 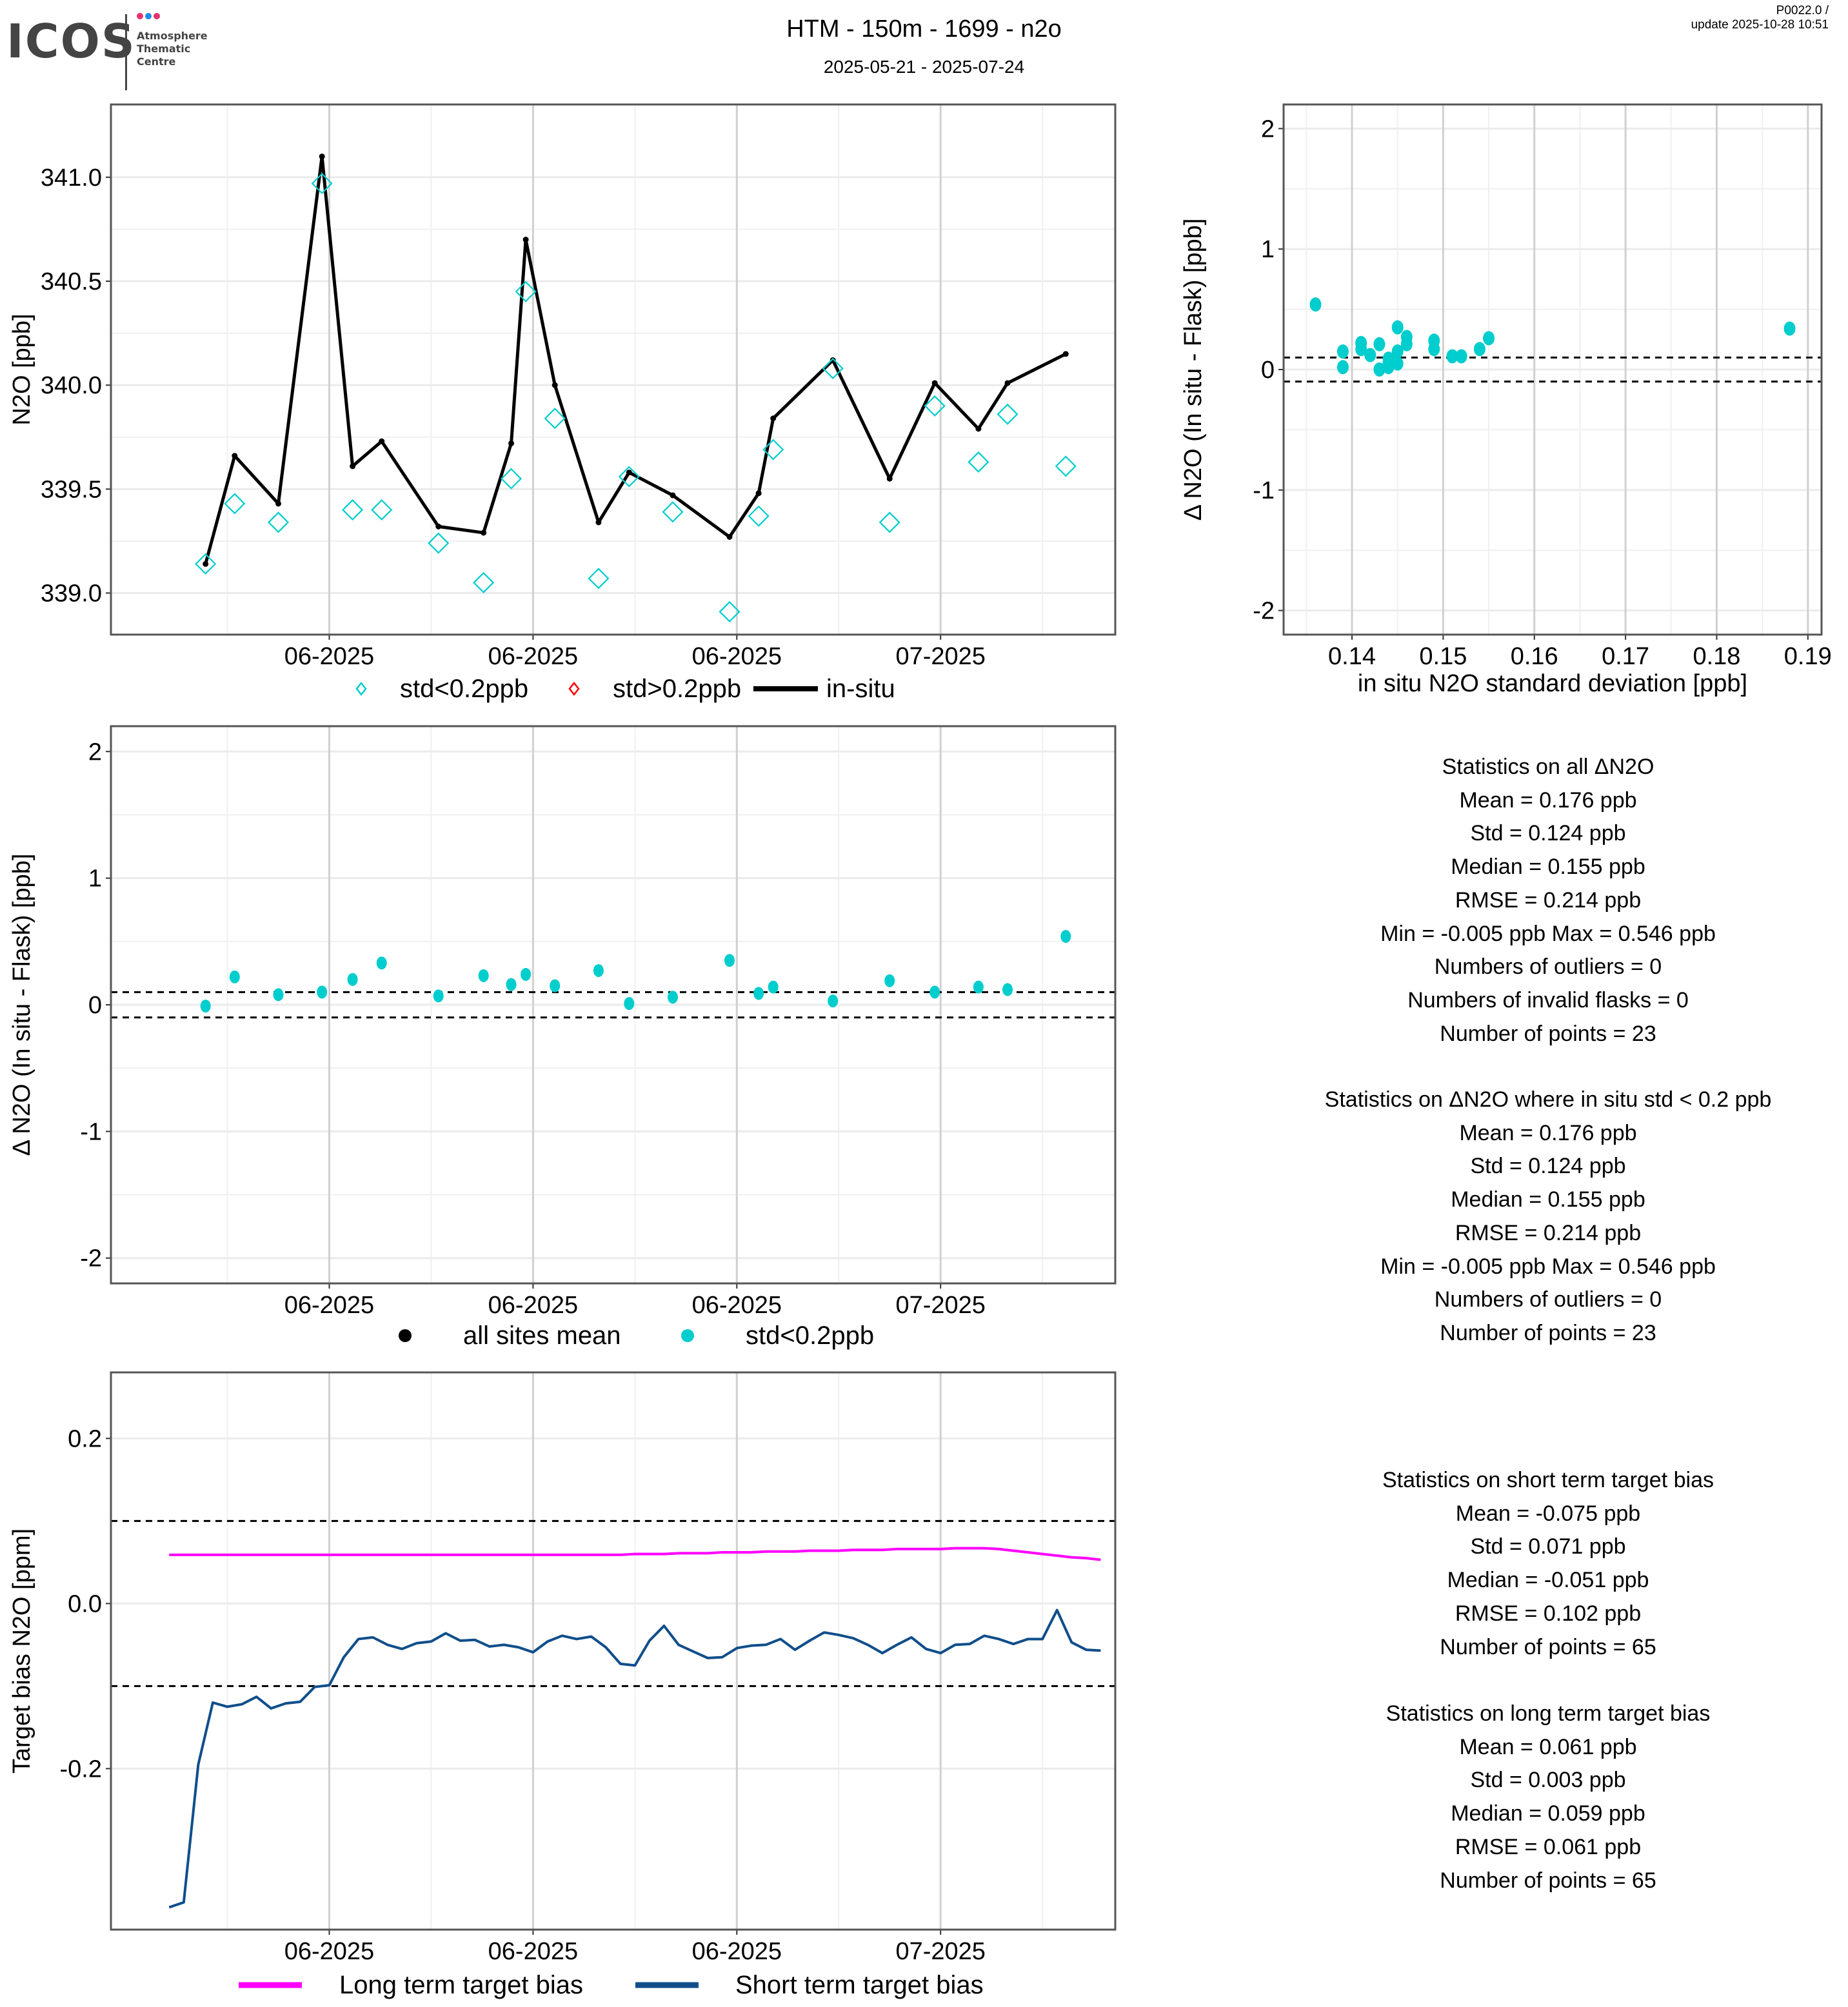 What do you see at coordinates (574, 689) in the screenshot?
I see `legend-diamond-bad-icon` at bounding box center [574, 689].